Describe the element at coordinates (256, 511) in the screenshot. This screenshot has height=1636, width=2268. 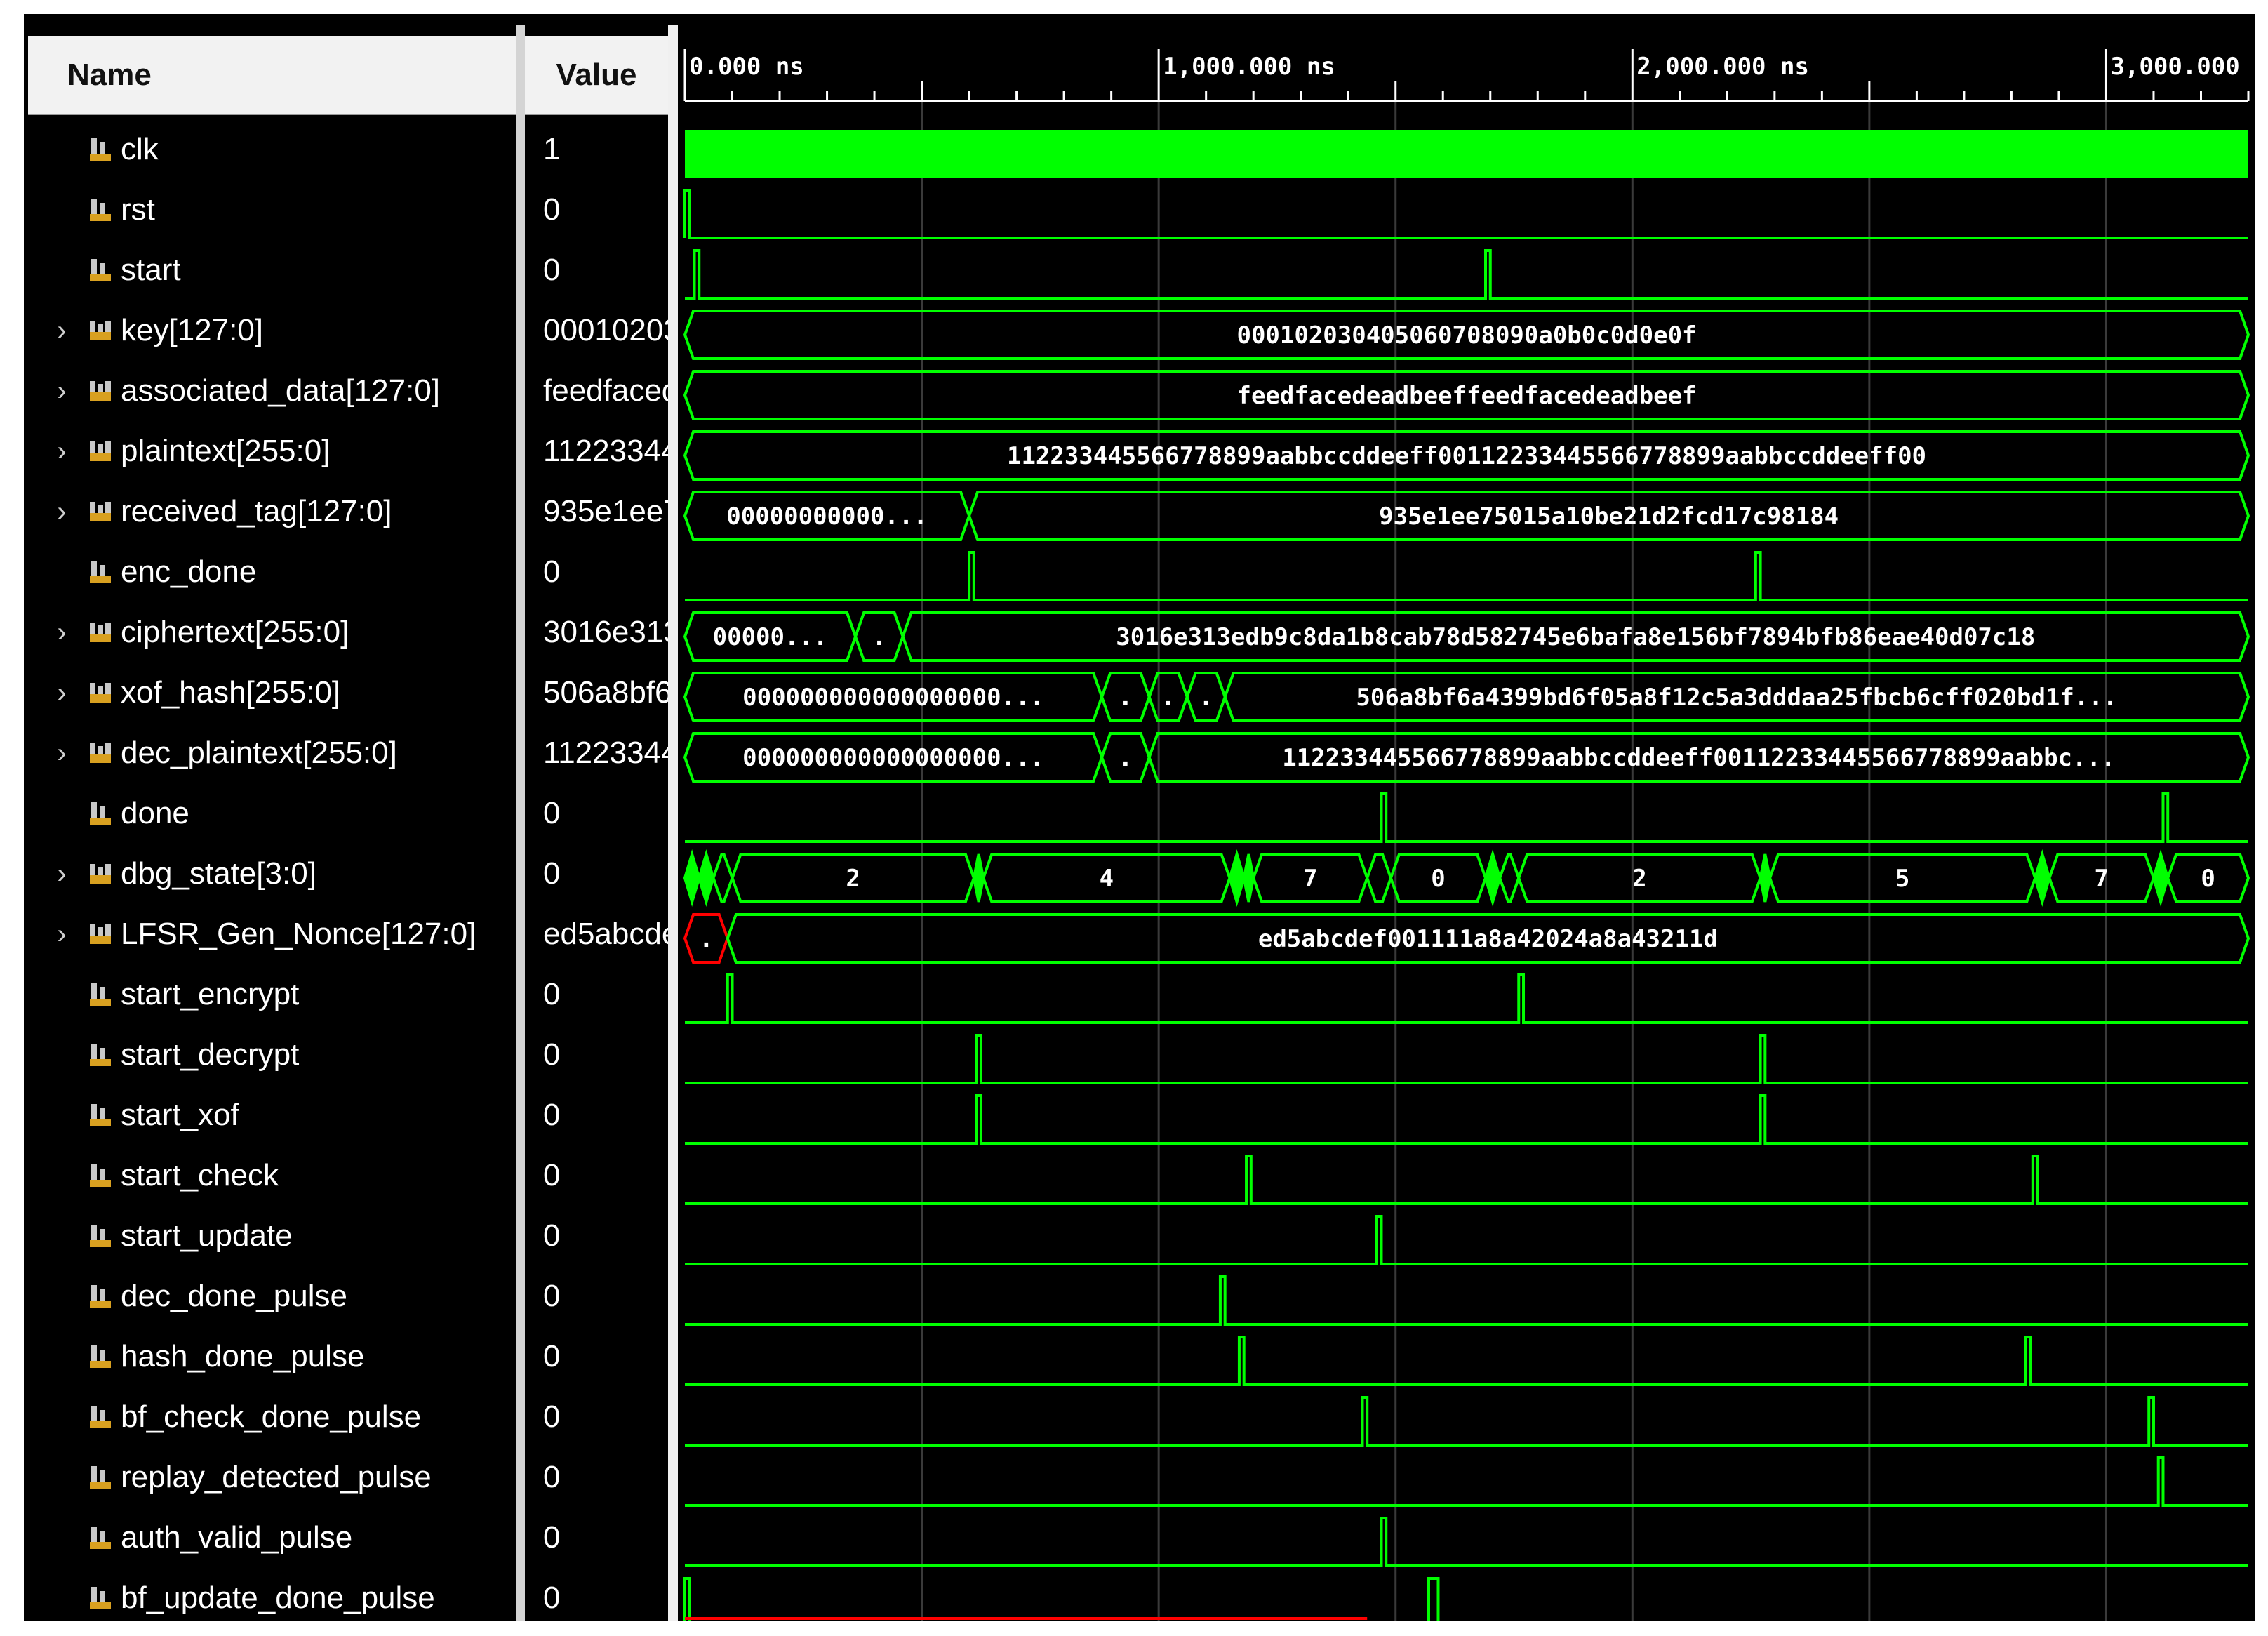
I see `signal-name: received_tag[127:0]` at that location.